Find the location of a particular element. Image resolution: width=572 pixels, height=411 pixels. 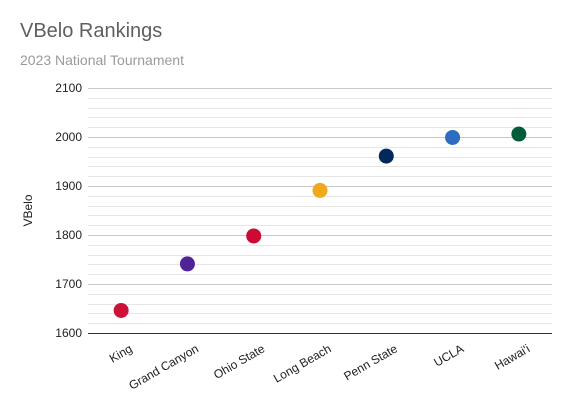

y-axis-label: VBelo is located at coordinates (28, 210).